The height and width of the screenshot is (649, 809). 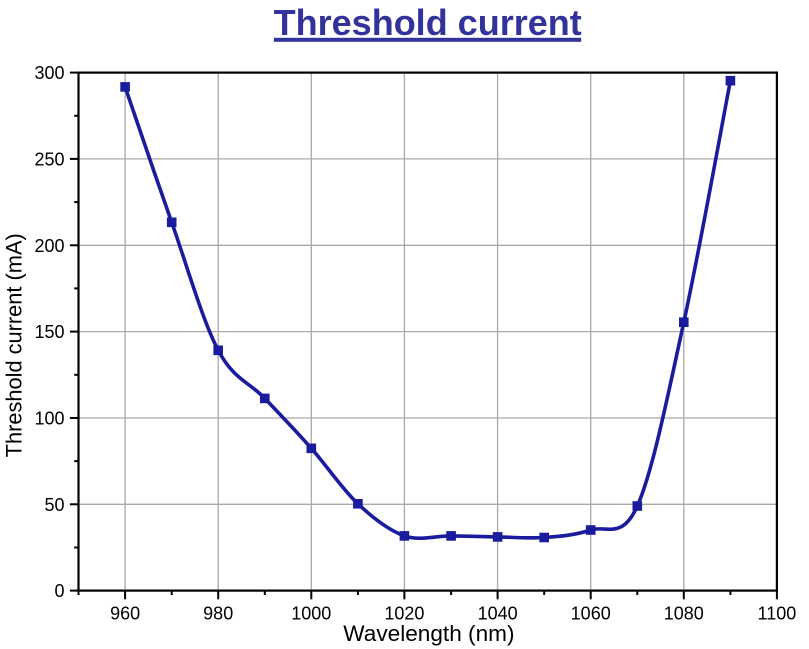 I want to click on svg-text: 1100, so click(x=777, y=614).